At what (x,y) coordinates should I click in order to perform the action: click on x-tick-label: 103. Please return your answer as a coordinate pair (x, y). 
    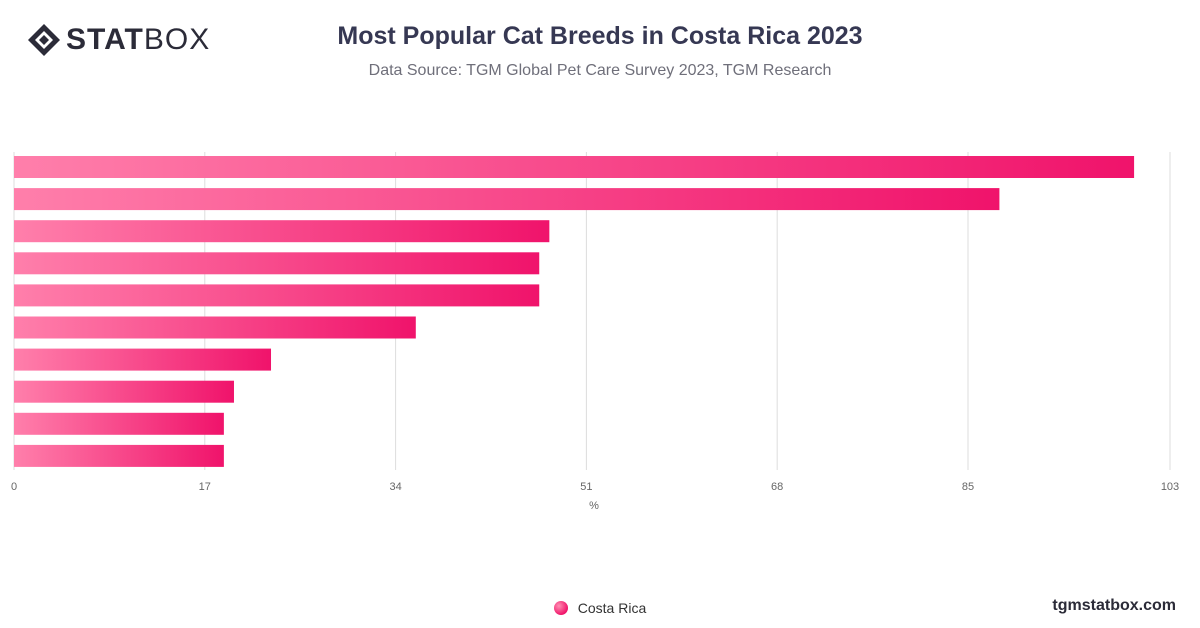
    Looking at the image, I should click on (1170, 487).